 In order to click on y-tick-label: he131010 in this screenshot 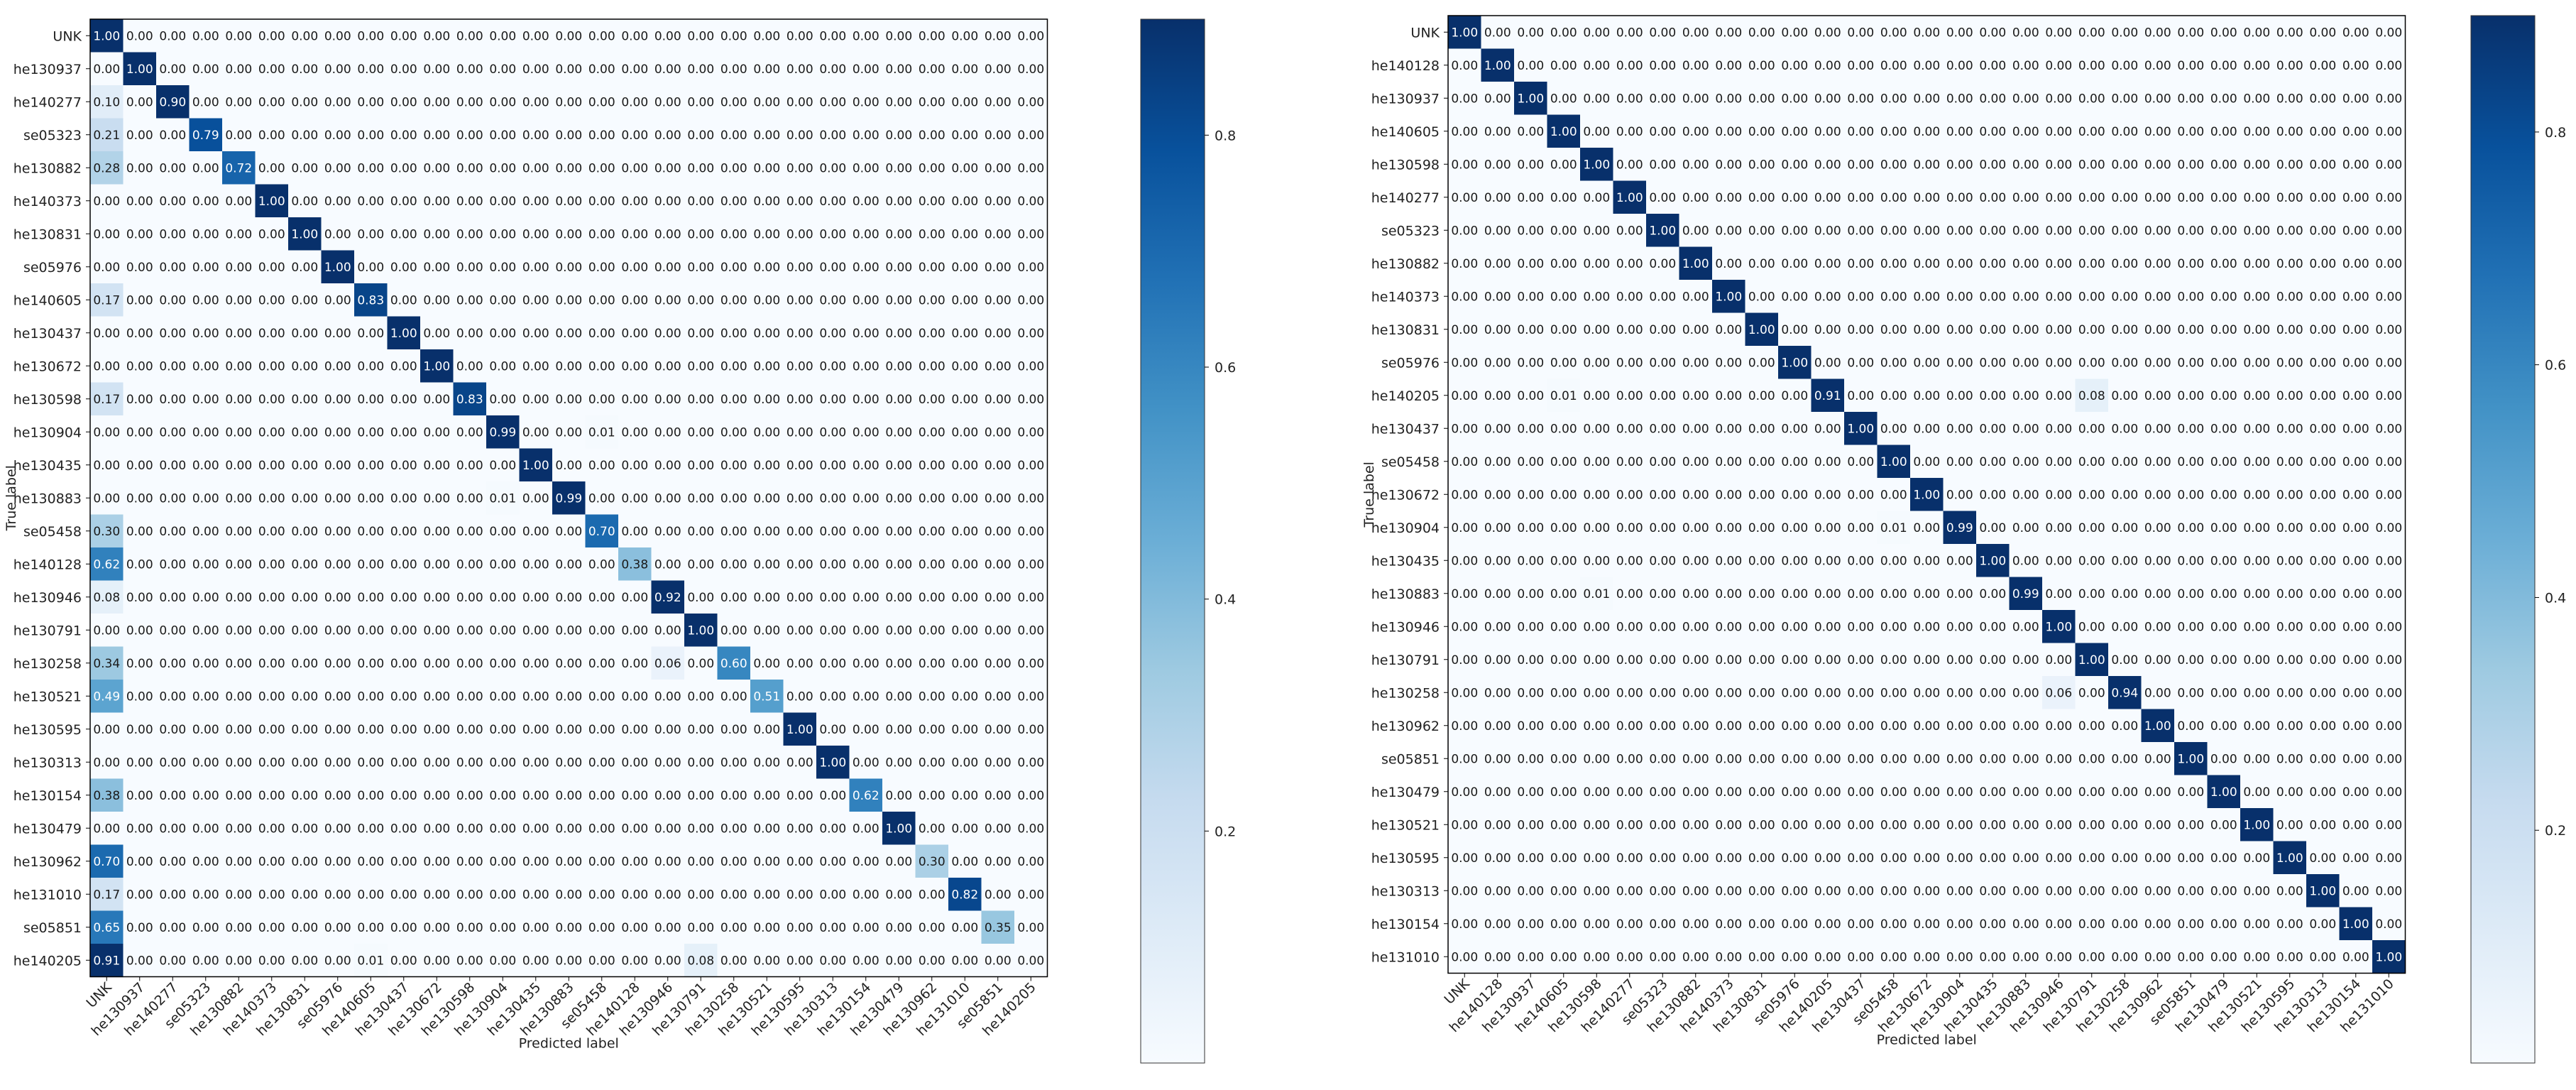, I will do `click(1405, 957)`.